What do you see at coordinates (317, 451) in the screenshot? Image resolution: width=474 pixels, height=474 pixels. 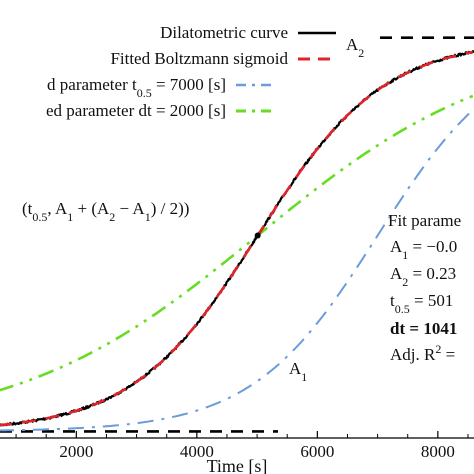 I see `x-tick-label: 6000` at bounding box center [317, 451].